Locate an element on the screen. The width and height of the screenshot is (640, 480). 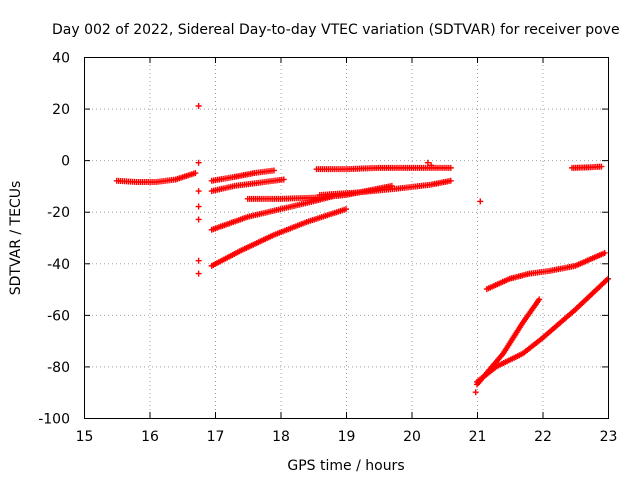
series-arc-h is located at coordinates (383, 168).